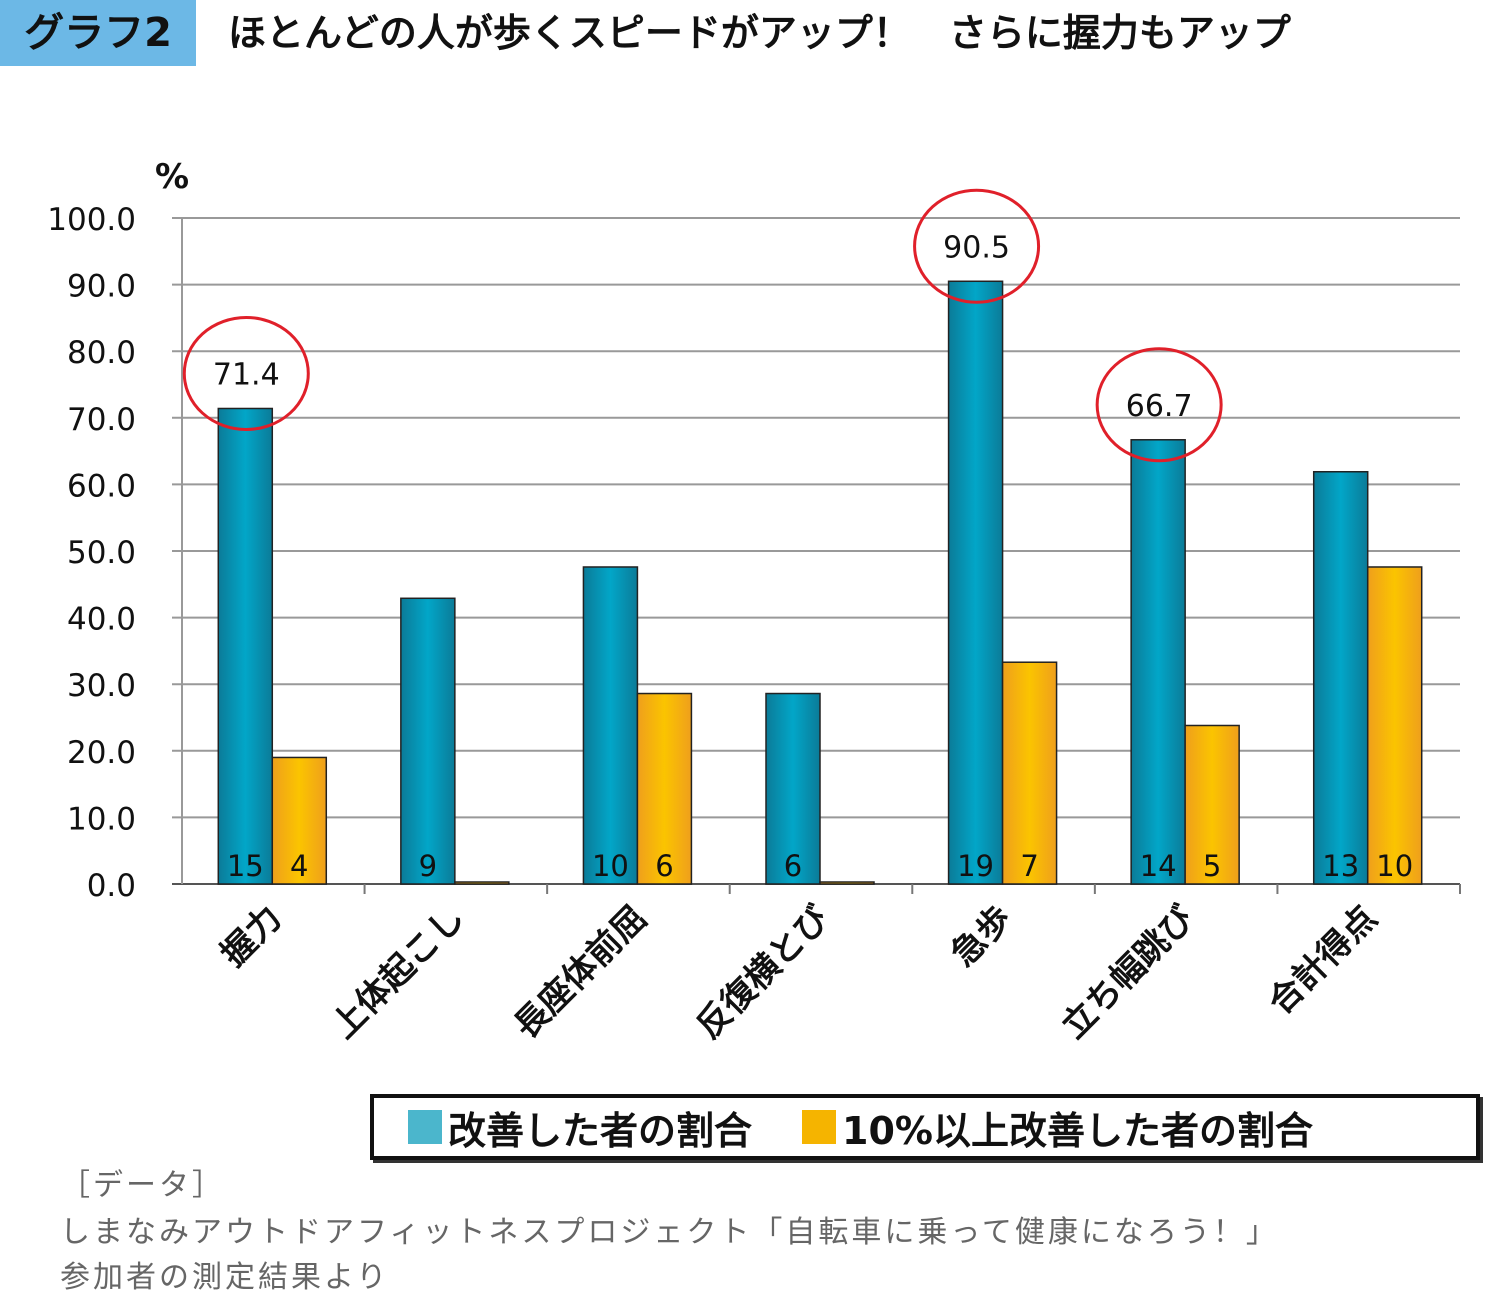 Image resolution: width=1500 pixels, height=1300 pixels. Describe the element at coordinates (98, 33) in the screenshot. I see `graph-badge: グラフ2` at that location.